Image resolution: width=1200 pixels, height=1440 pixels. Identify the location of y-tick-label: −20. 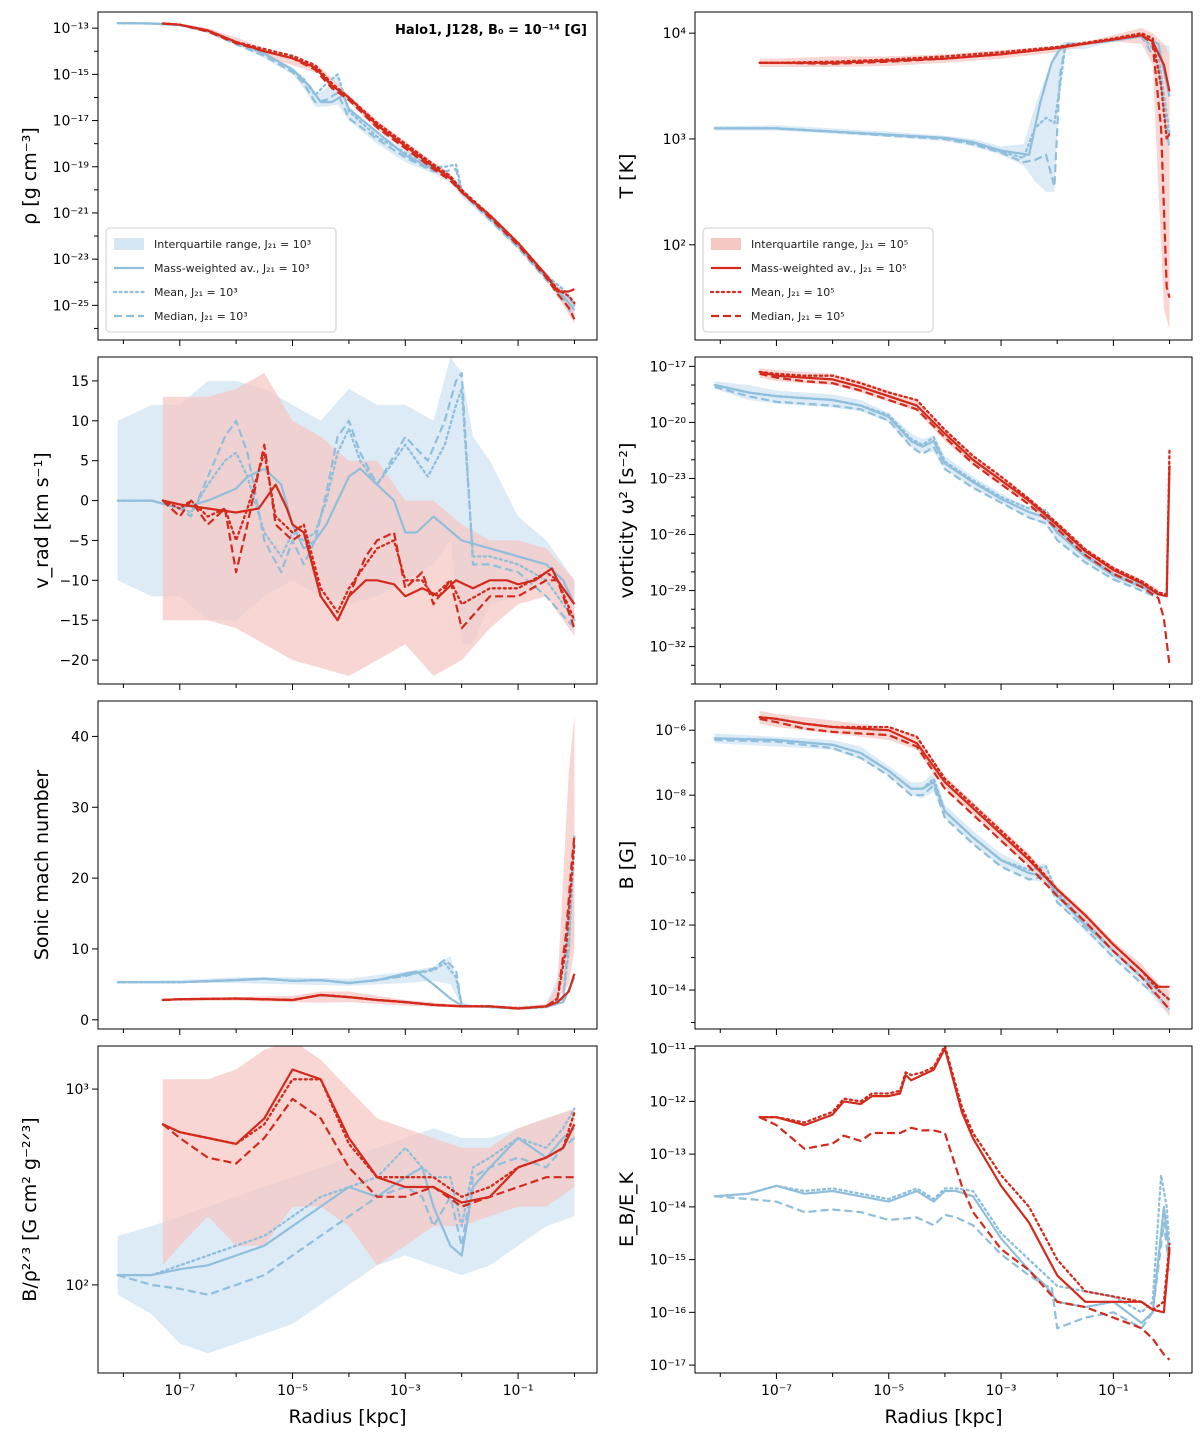
(74, 661).